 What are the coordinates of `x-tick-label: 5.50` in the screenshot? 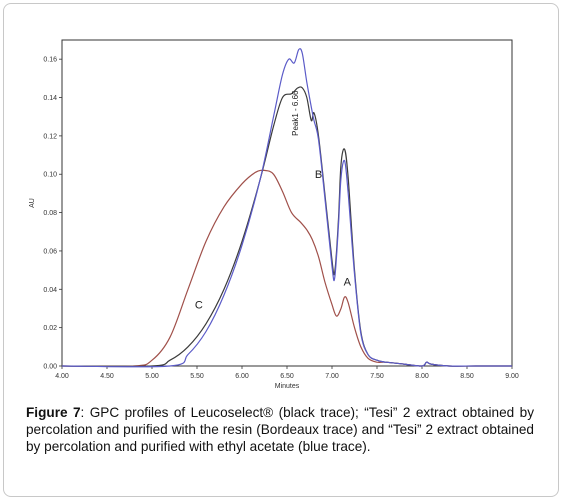 It's located at (197, 376).